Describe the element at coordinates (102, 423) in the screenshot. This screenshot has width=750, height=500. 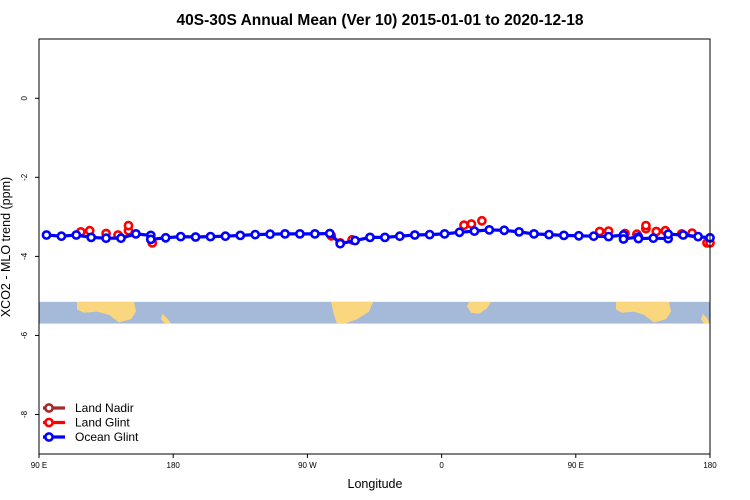
I see `legend-label: Land Glint` at that location.